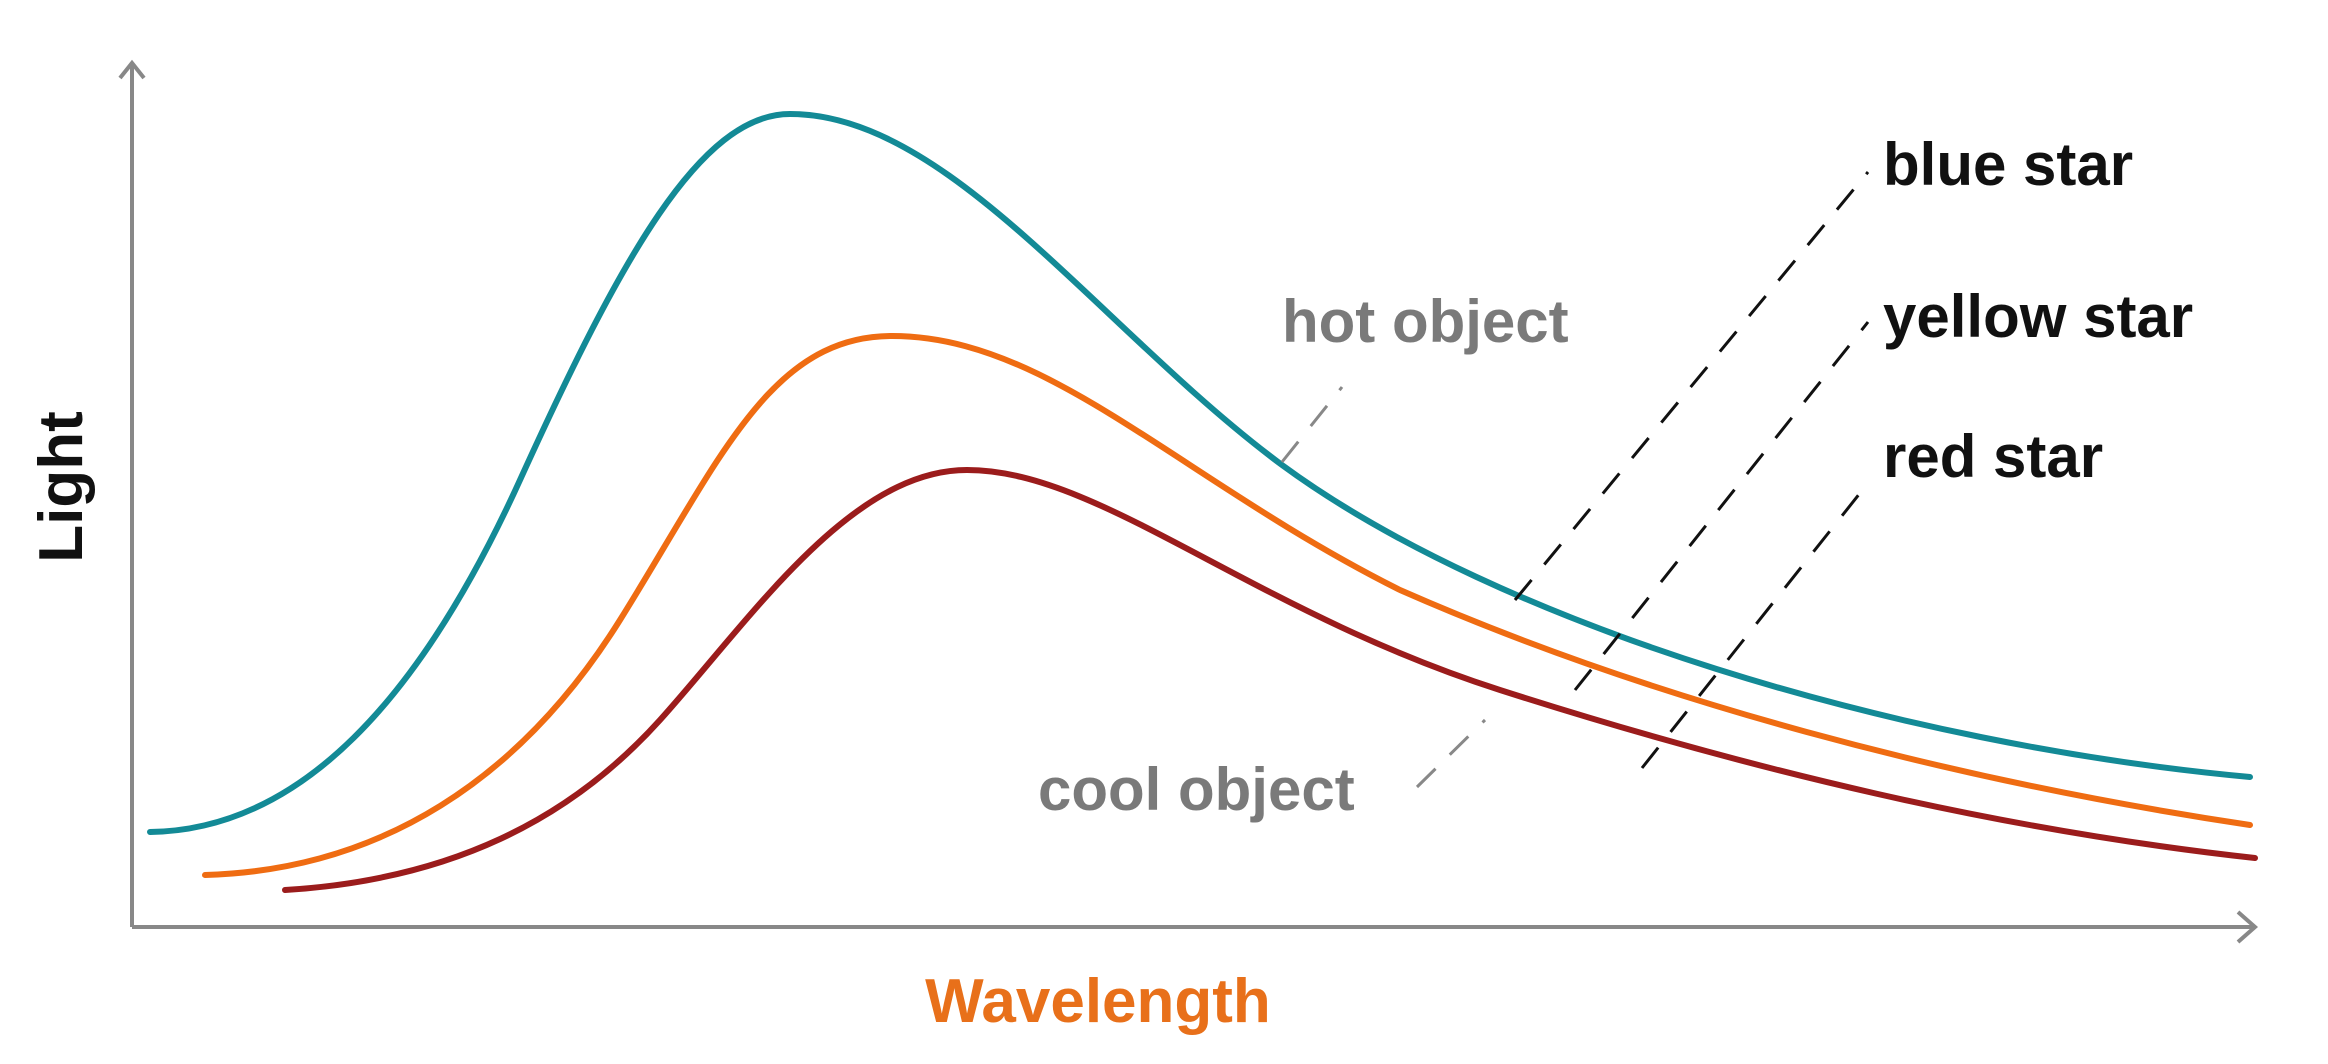 Image resolution: width=2328 pixels, height=1064 pixels. I want to click on annotation: hot object, so click(1425, 321).